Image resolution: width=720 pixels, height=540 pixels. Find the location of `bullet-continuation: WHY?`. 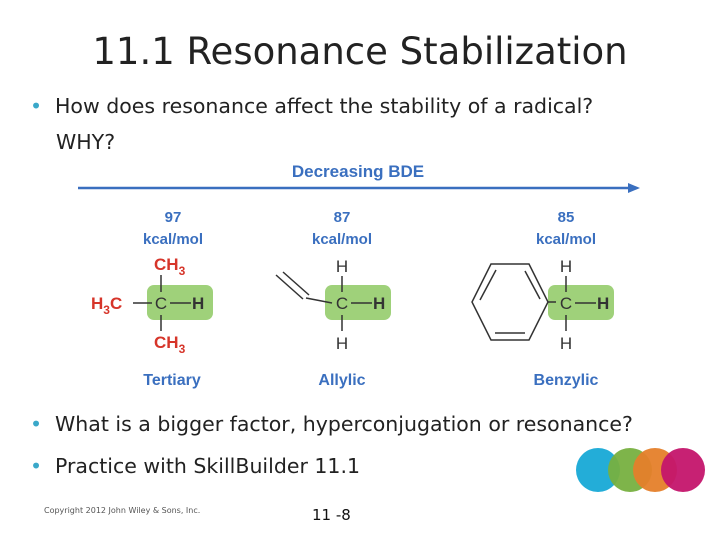

bullet-continuation: WHY? is located at coordinates (86, 142).